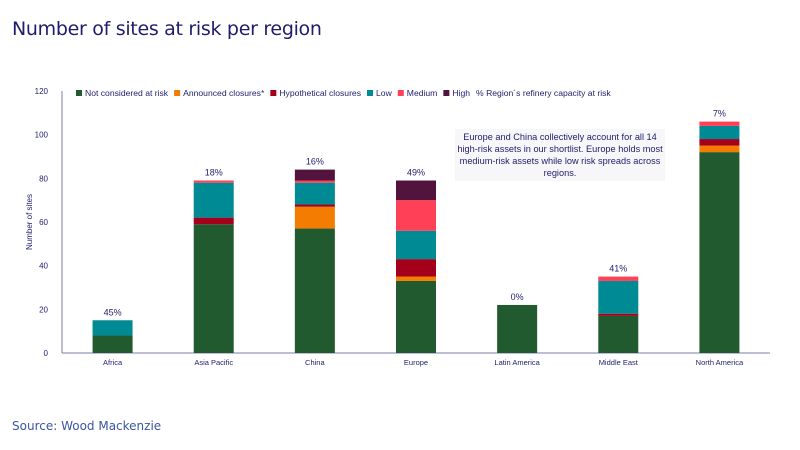  What do you see at coordinates (618, 269) in the screenshot?
I see `pct-data-label: 41%` at bounding box center [618, 269].